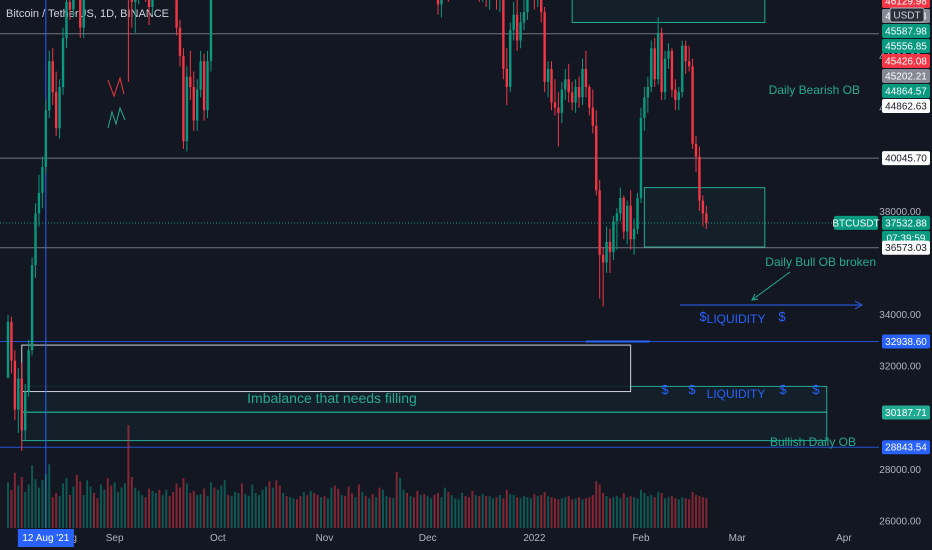 Image resolution: width=932 pixels, height=550 pixels. Describe the element at coordinates (906, 448) in the screenshot. I see `price-tag-label: 28843.54` at that location.